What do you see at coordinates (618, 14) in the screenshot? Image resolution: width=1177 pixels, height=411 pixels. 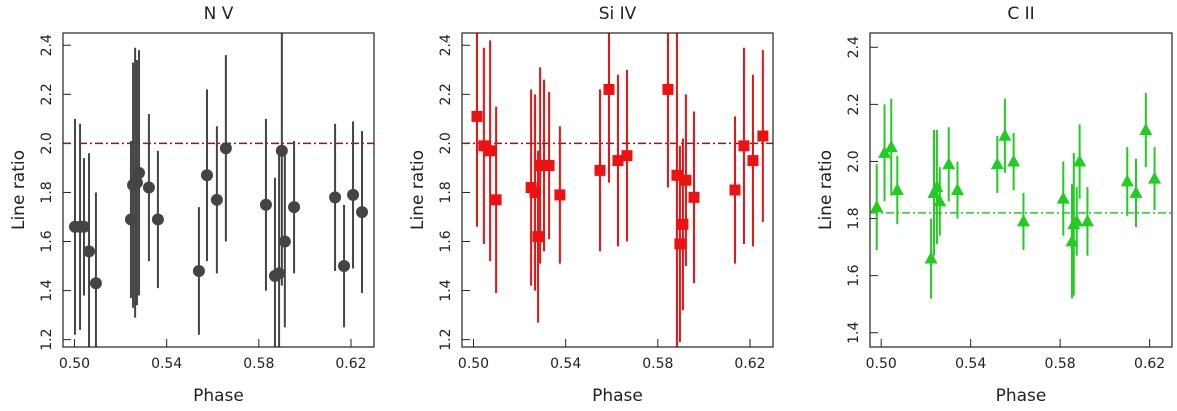 I see `chart-title: Si IV` at bounding box center [618, 14].